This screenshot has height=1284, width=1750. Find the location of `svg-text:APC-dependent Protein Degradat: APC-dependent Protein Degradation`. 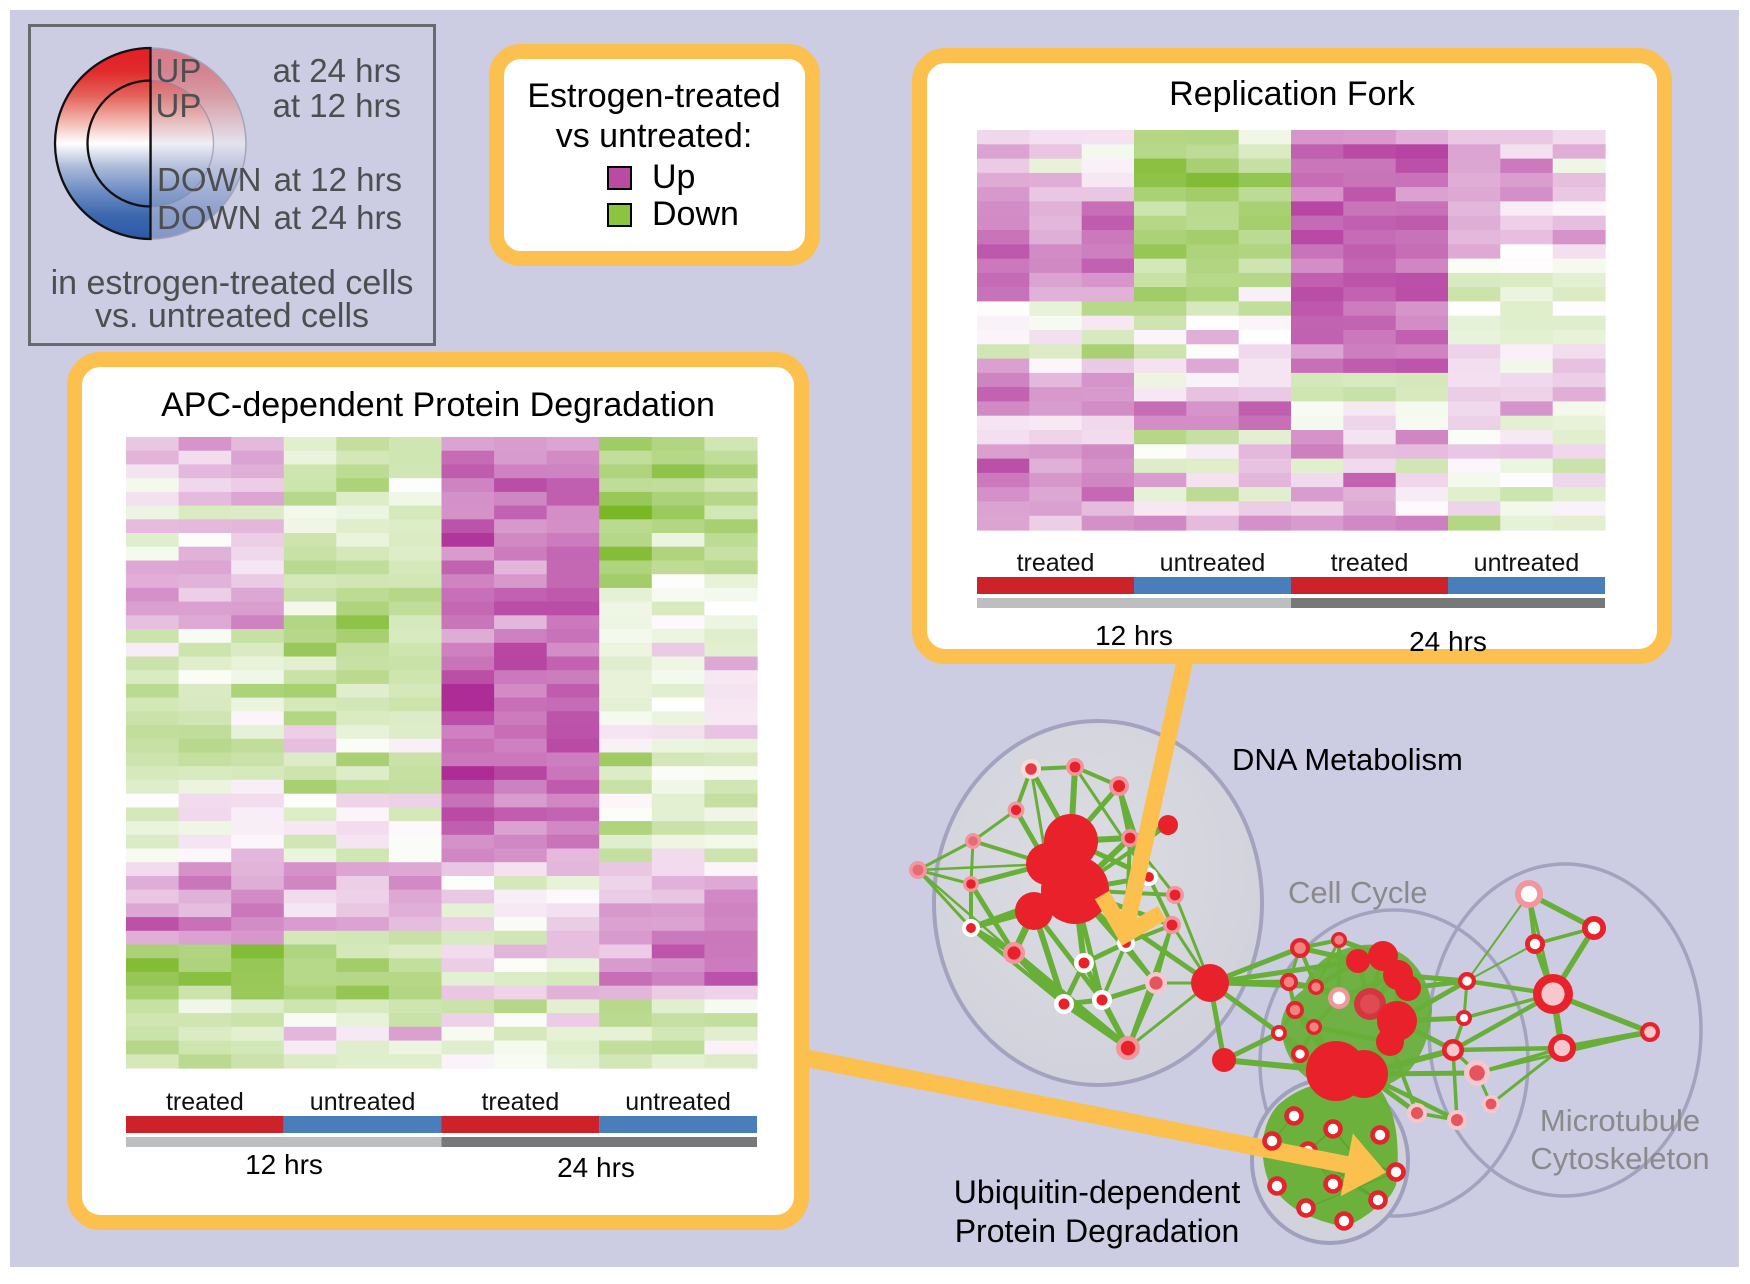

svg-text:APC-dependent Protein Degradat: APC-dependent Protein Degradation is located at coordinates (438, 405).